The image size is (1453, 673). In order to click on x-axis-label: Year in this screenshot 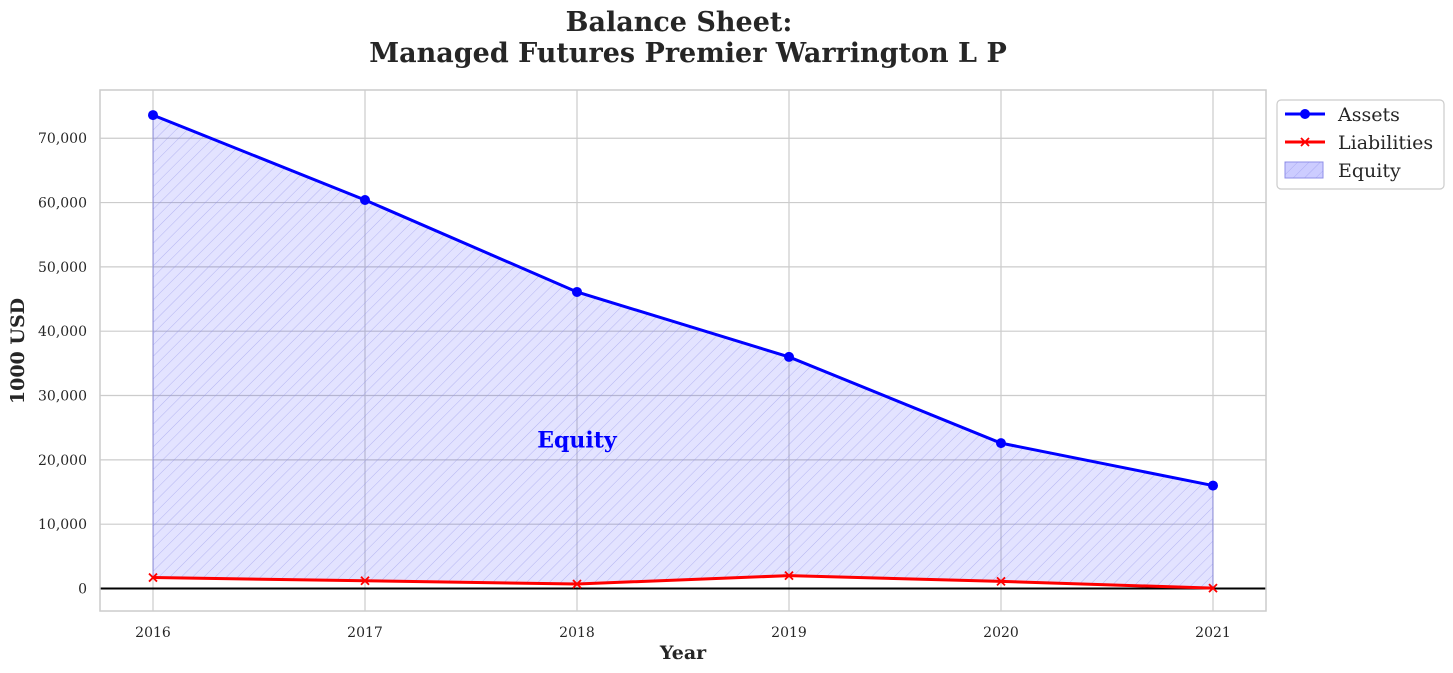, I will do `click(683, 653)`.